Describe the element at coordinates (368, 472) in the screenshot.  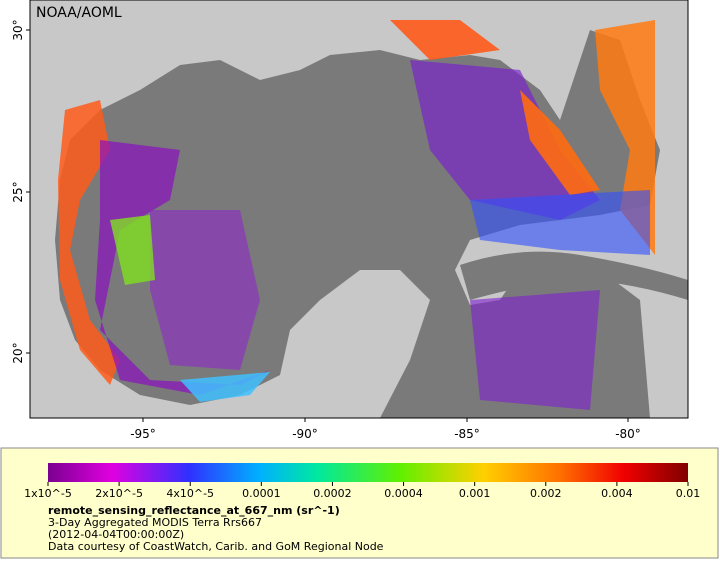
I see `colorbar` at that location.